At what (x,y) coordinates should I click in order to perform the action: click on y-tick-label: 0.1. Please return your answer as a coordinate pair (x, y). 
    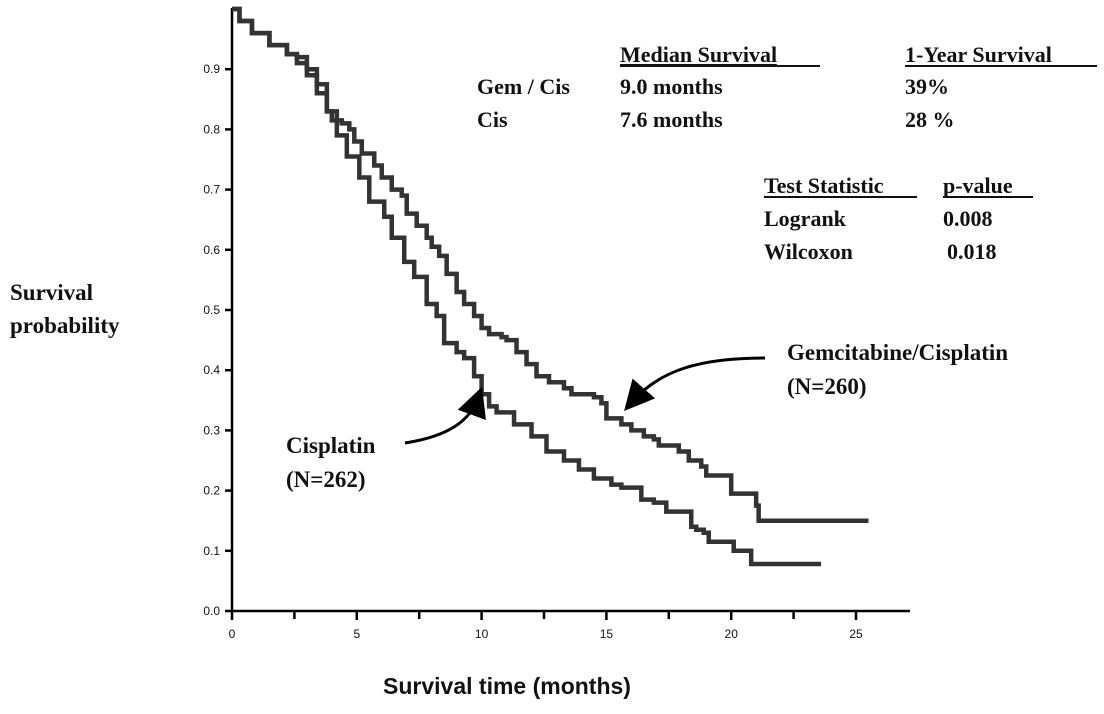
    Looking at the image, I should click on (211, 551).